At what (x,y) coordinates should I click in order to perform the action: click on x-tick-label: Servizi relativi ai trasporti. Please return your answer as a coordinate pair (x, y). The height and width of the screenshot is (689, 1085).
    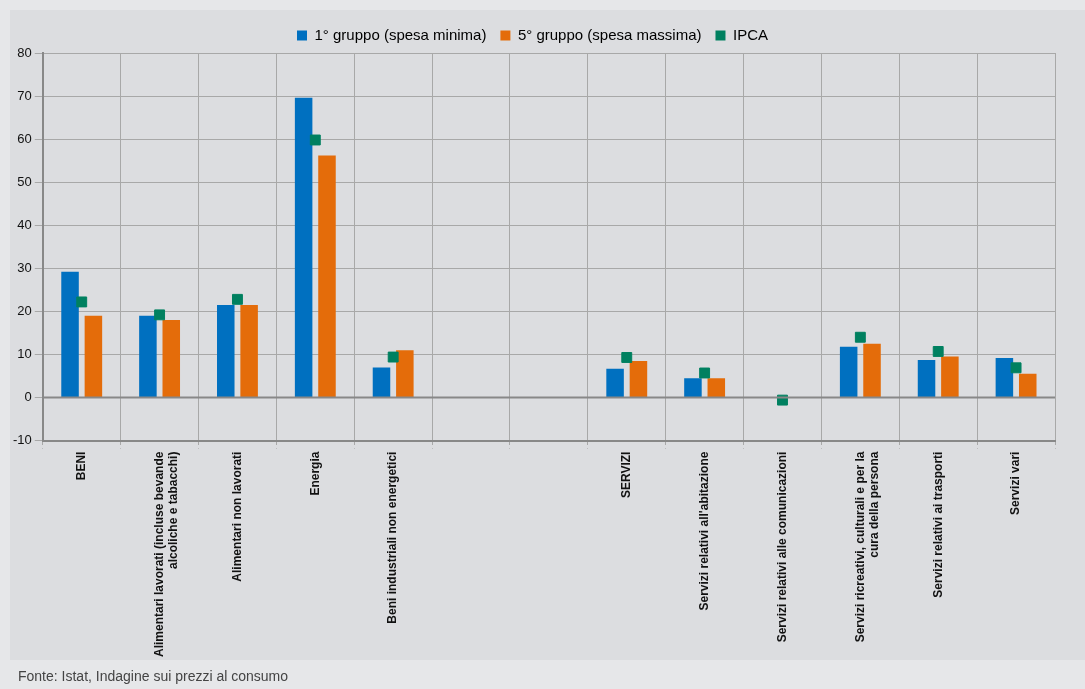
    Looking at the image, I should click on (937, 524).